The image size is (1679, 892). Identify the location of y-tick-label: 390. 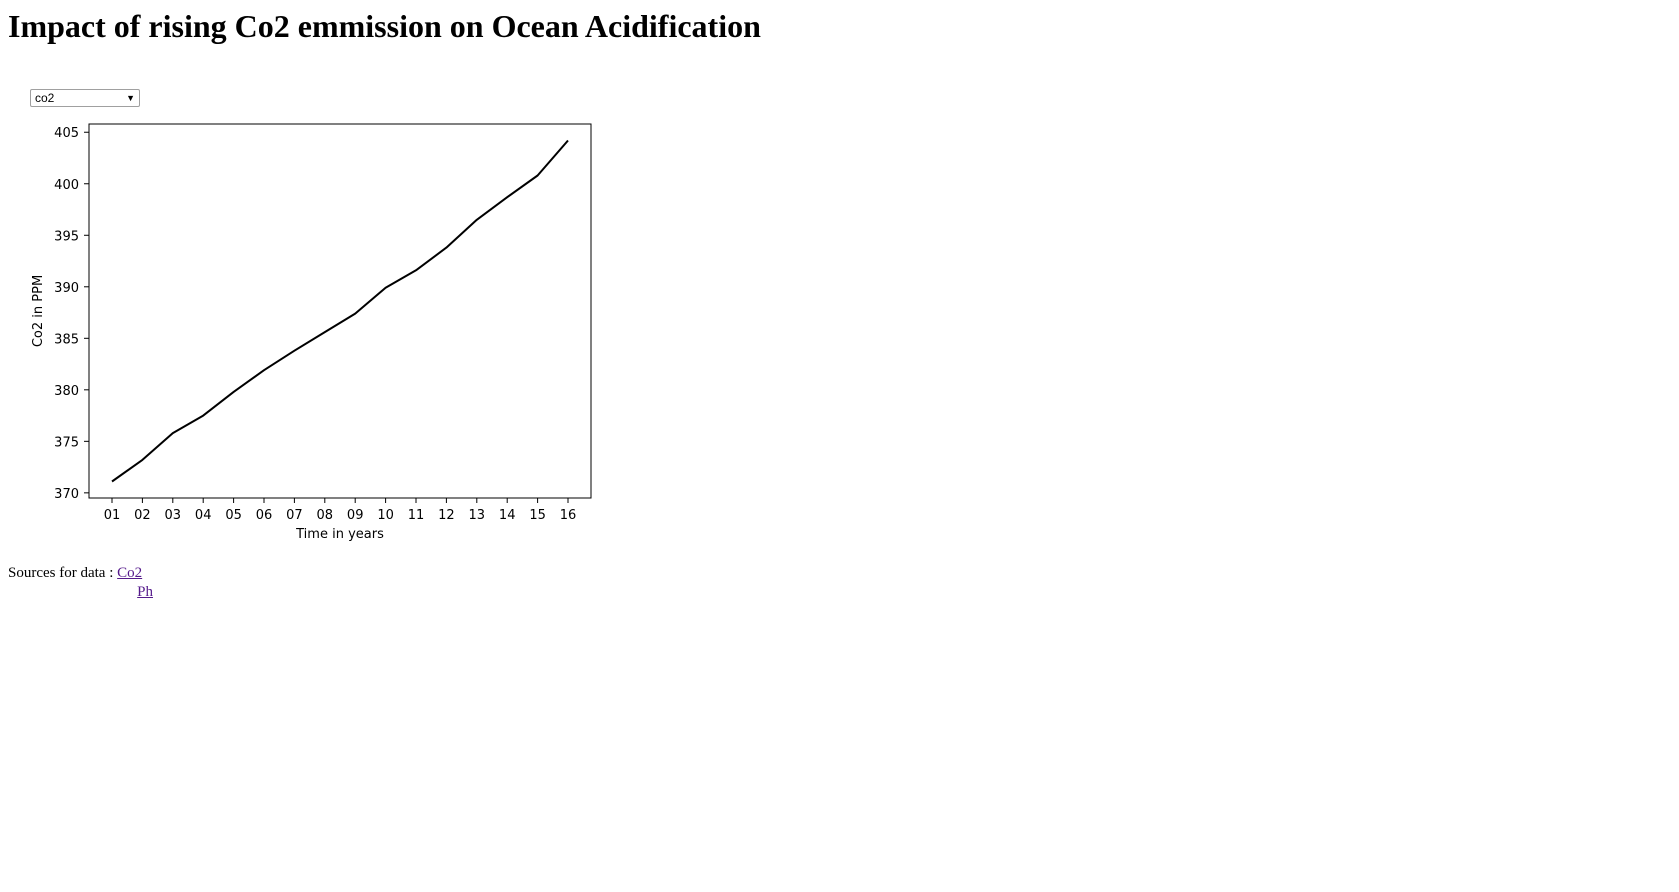
(66, 288).